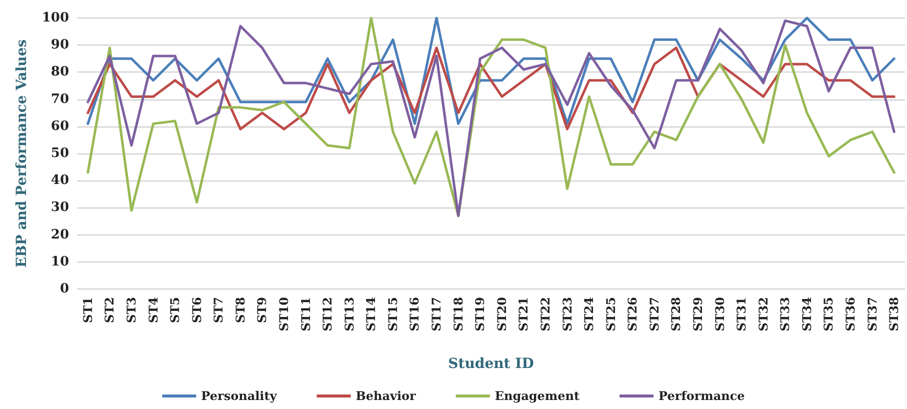 The image size is (907, 409). I want to click on x-tick-label: ST15, so click(393, 314).